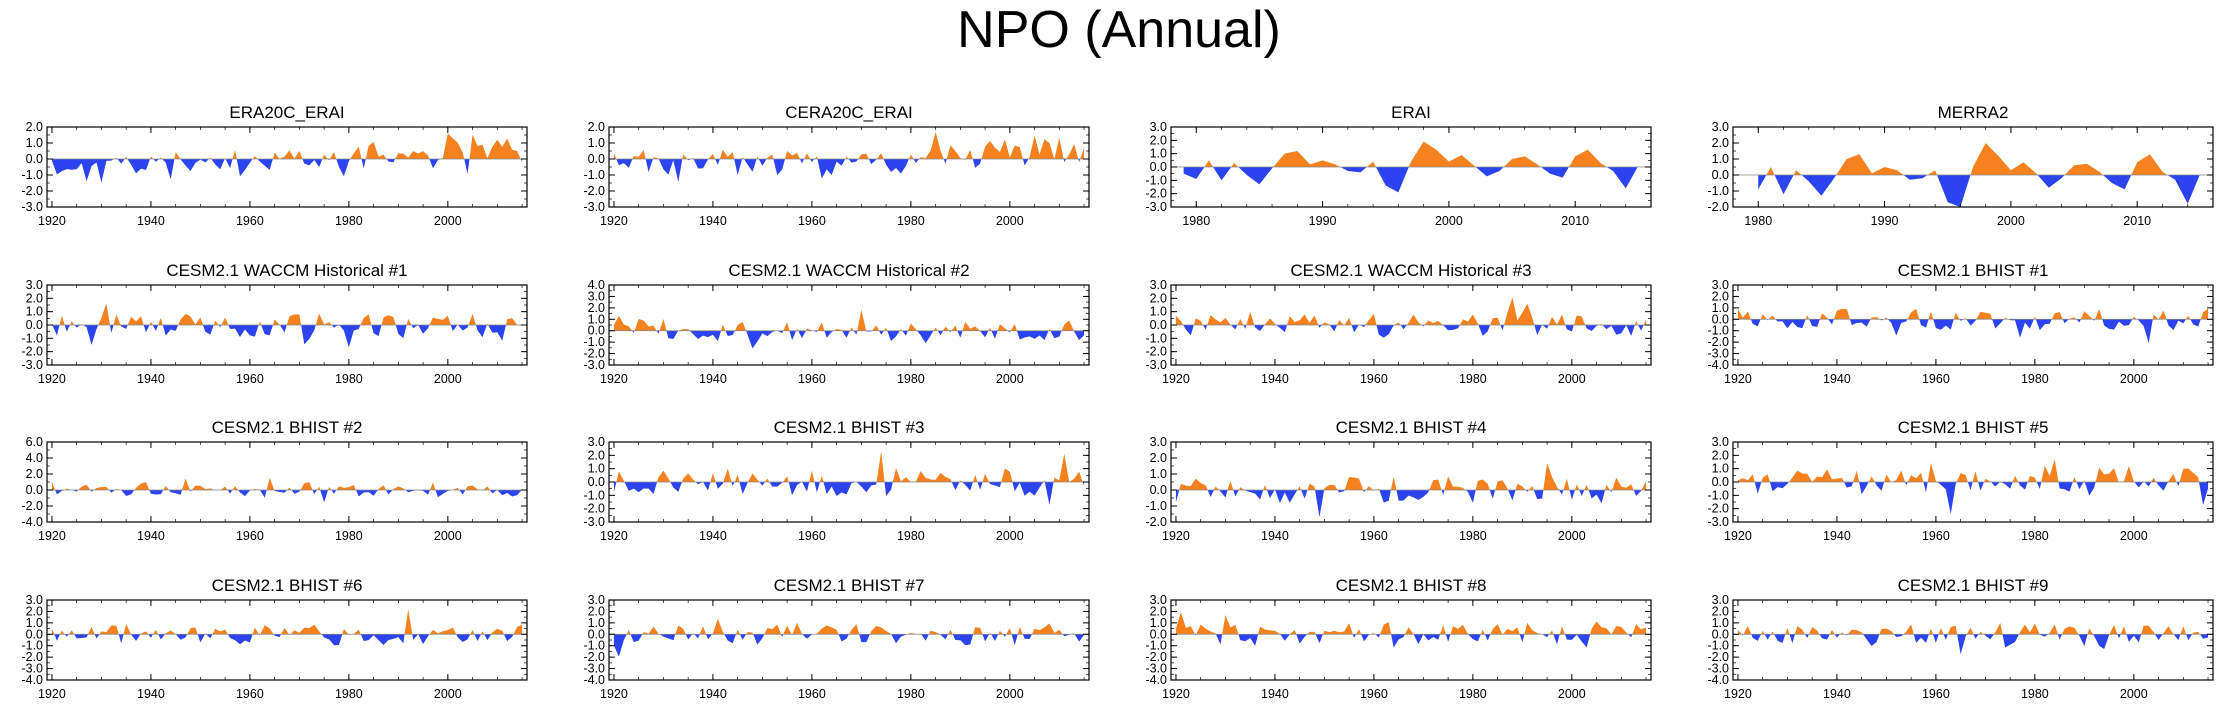 The height and width of the screenshot is (719, 2238). What do you see at coordinates (1718, 331) in the screenshot?
I see `ytick-label: -1.0` at bounding box center [1718, 331].